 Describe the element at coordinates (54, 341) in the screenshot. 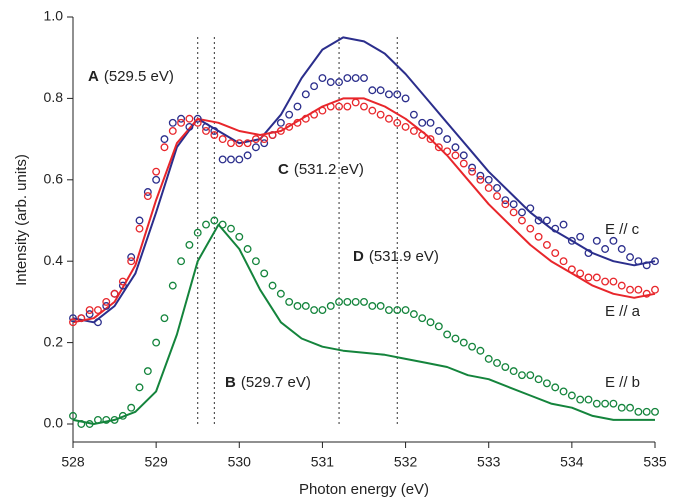

I see `y-tick-label: 0.2` at that location.